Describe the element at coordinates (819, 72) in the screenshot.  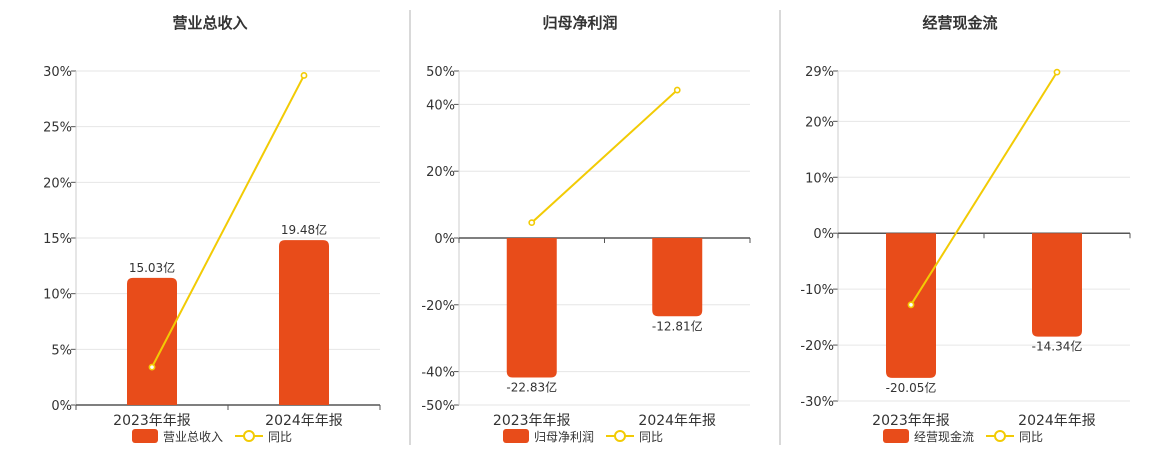
I see `y-tick-label: 29%` at that location.